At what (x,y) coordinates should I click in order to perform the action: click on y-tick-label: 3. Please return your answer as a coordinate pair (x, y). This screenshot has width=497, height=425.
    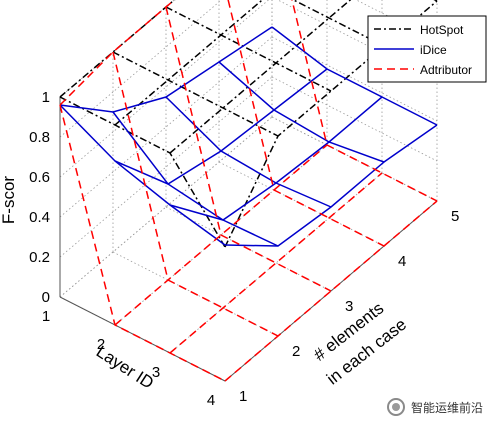
    Looking at the image, I should click on (349, 306).